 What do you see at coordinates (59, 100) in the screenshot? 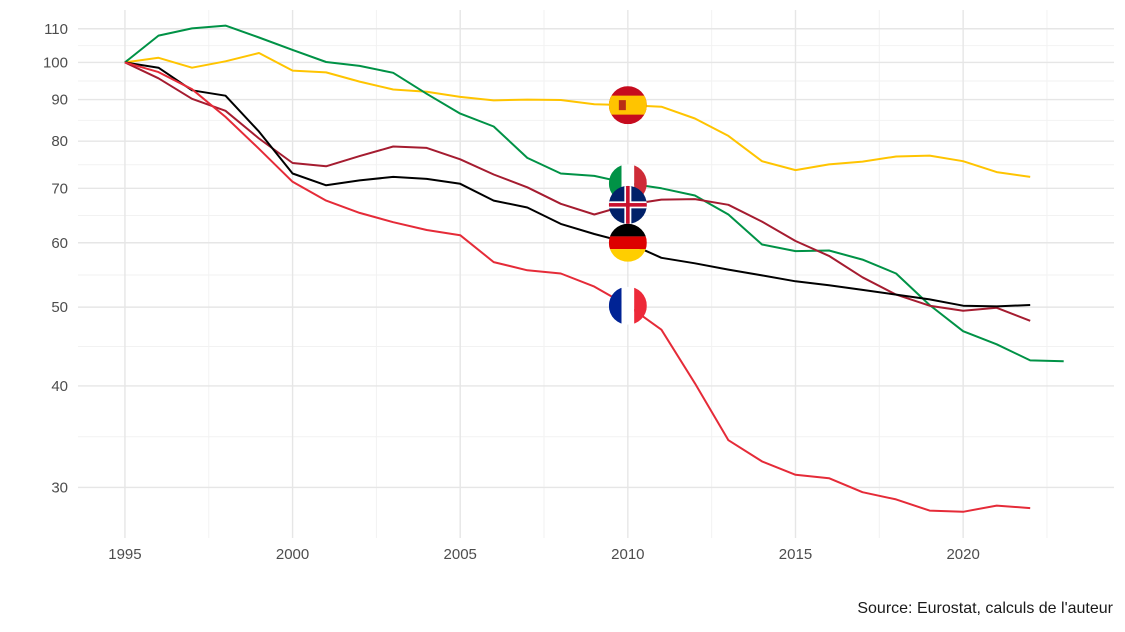
I see `y-tick-label: 90` at bounding box center [59, 100].